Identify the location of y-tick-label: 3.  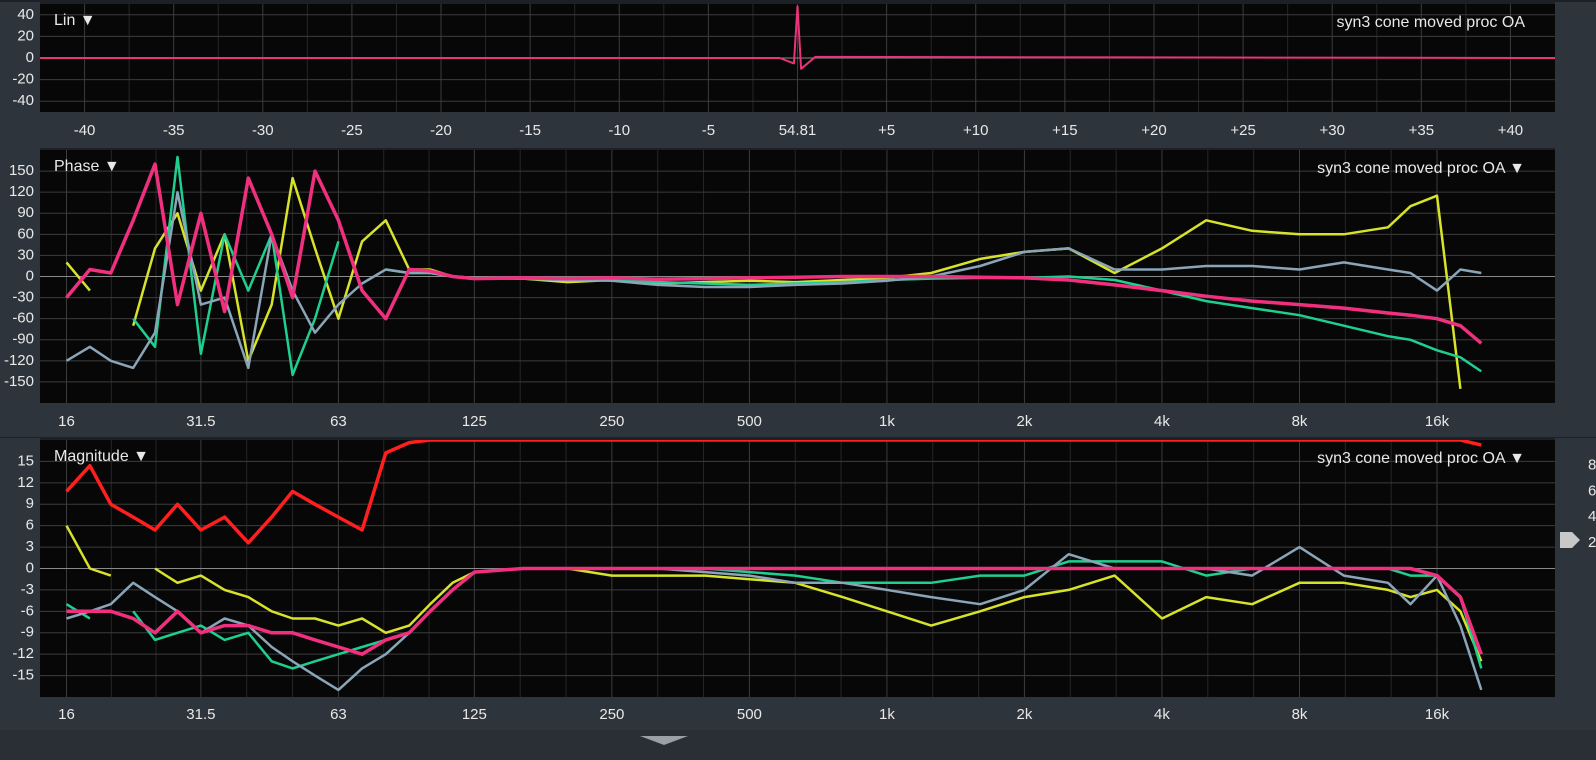
(30, 546).